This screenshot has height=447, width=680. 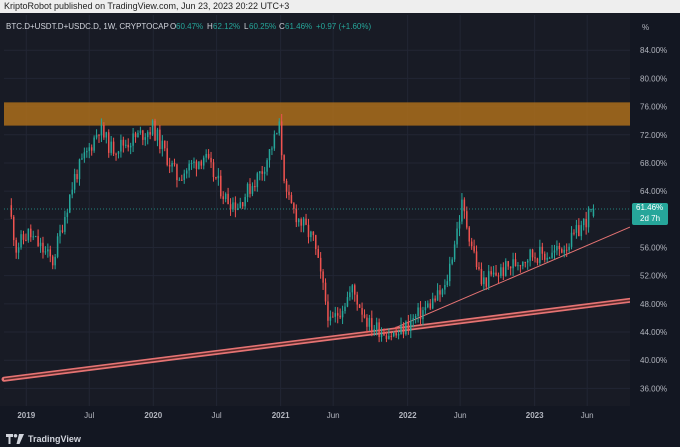 I want to click on y-tick-label: 40.00%, so click(x=653, y=360).